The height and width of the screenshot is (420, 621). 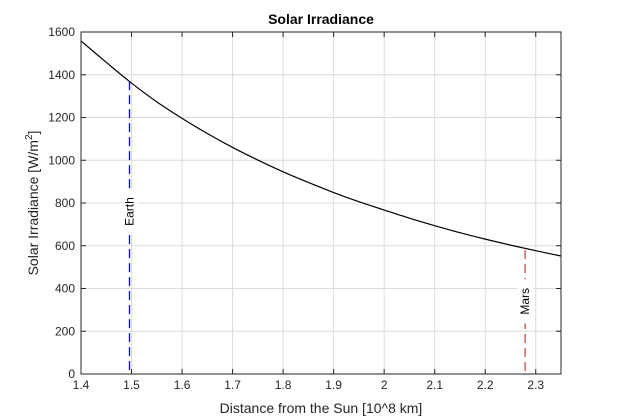 I want to click on y-axis-title: Solar Irradiance [W/m2], so click(x=32, y=203).